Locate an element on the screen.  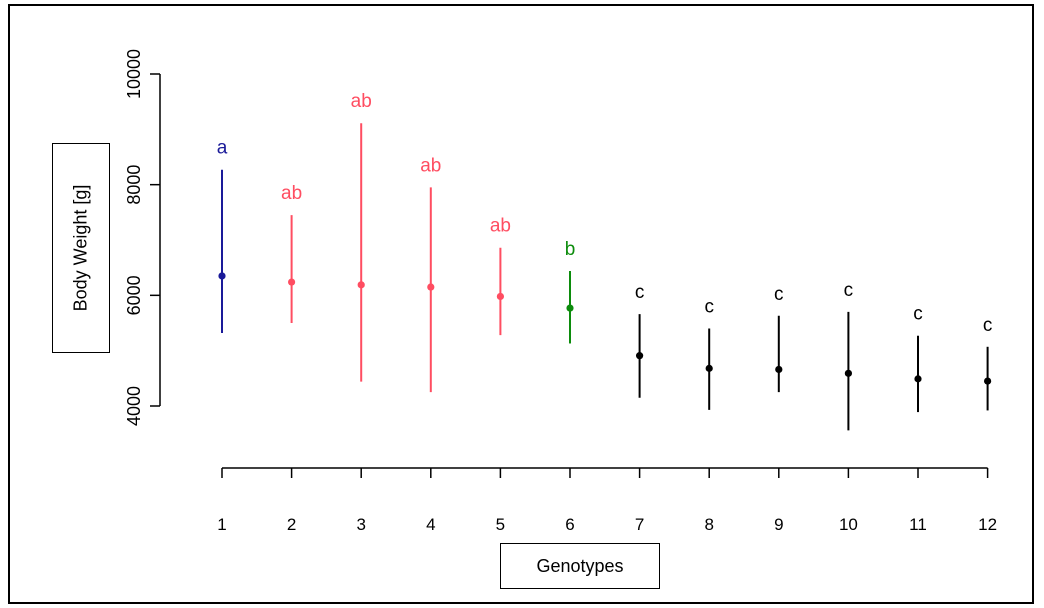
x-tick-label: 3 is located at coordinates (360, 524).